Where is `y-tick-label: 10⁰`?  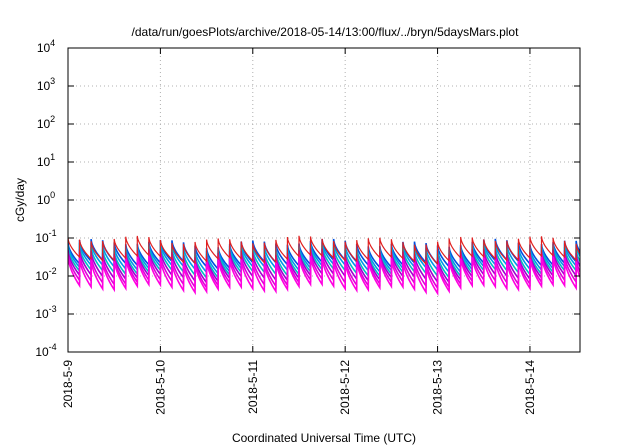
y-tick-label: 10⁰ is located at coordinates (46, 198).